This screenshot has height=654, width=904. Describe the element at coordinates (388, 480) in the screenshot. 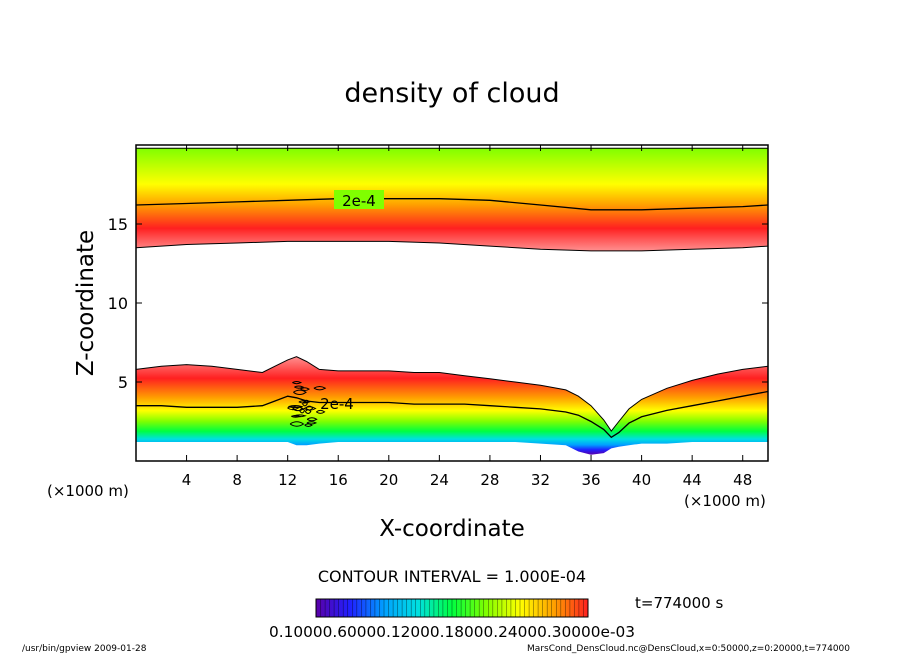

I see `x-tick-label: 20` at that location.